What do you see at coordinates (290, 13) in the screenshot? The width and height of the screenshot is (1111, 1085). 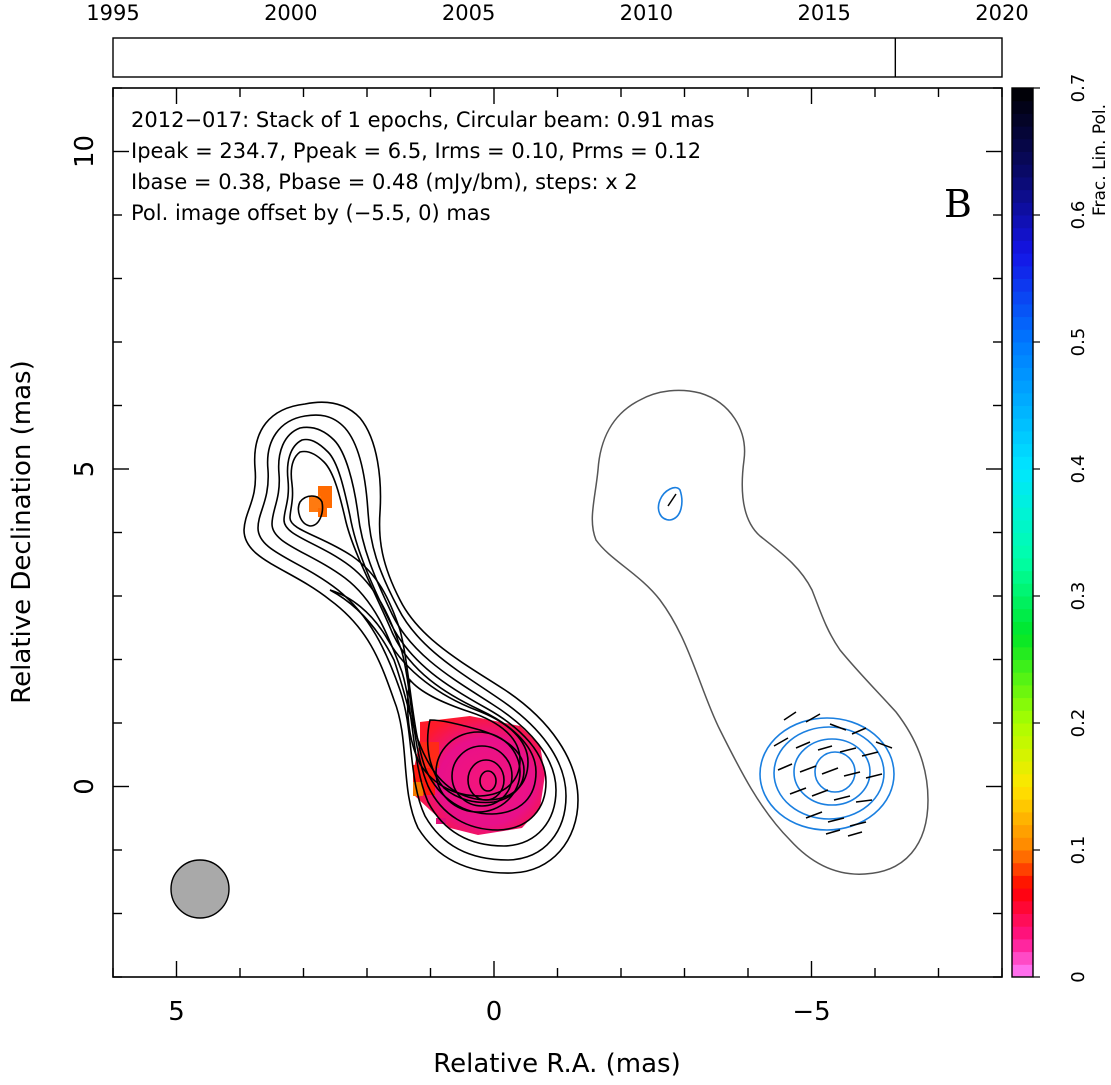 I see `timeline-tick-label: 2000` at bounding box center [290, 13].